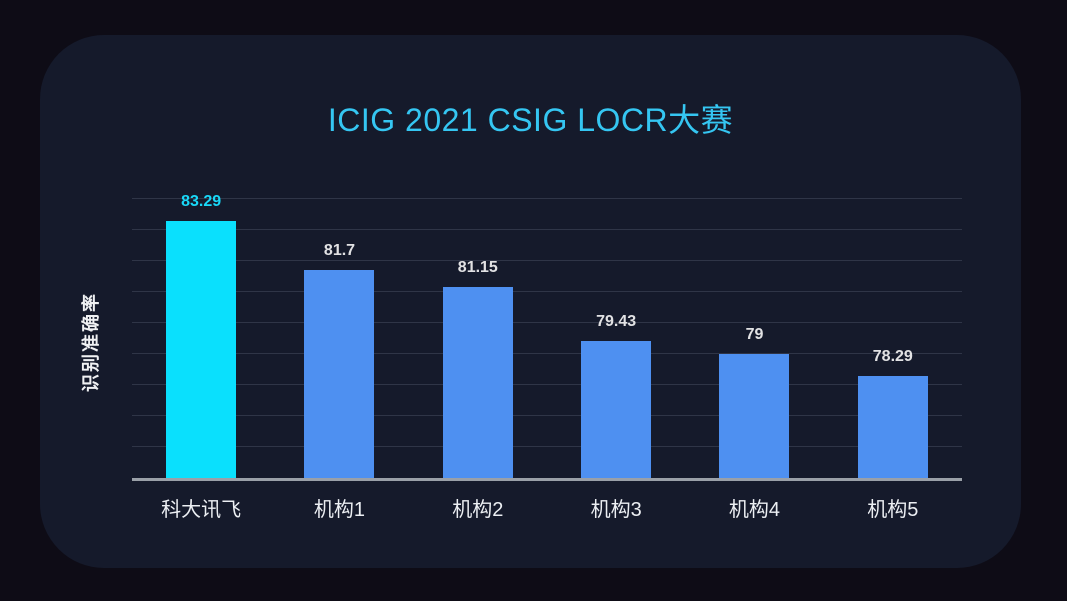  I want to click on bar-highlighted, so click(201, 349).